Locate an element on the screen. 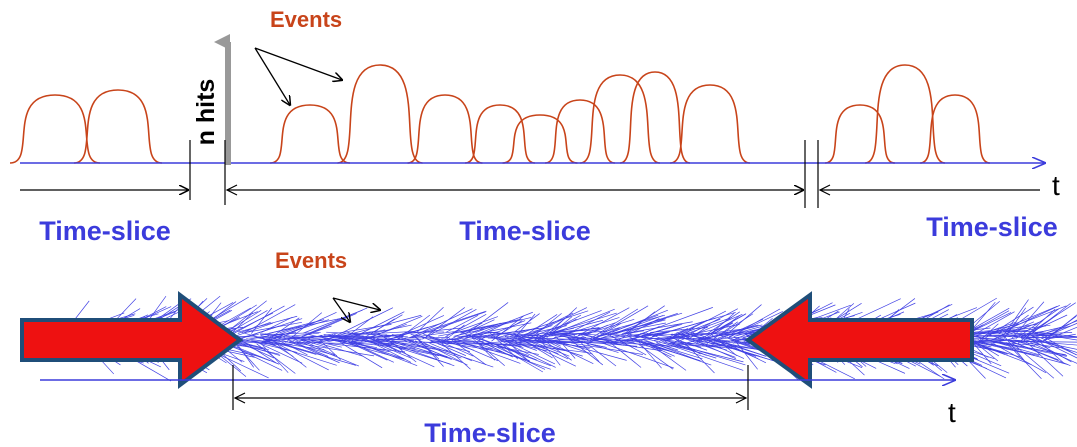 Image resolution: width=1077 pixels, height=447 pixels. time-axis-label: t is located at coordinates (1056, 185).